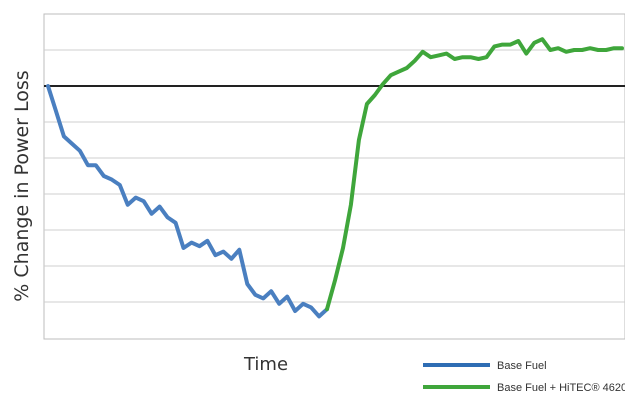  Describe the element at coordinates (265, 364) in the screenshot. I see `x-axis-label: Time` at that location.